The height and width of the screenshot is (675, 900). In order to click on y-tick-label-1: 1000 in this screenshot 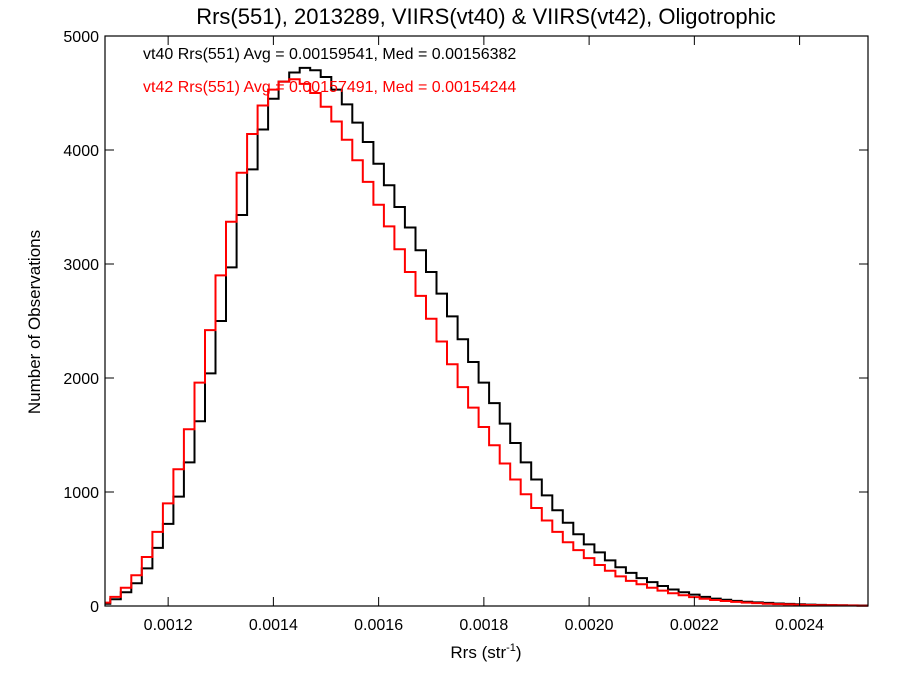, I will do `click(81, 493)`.